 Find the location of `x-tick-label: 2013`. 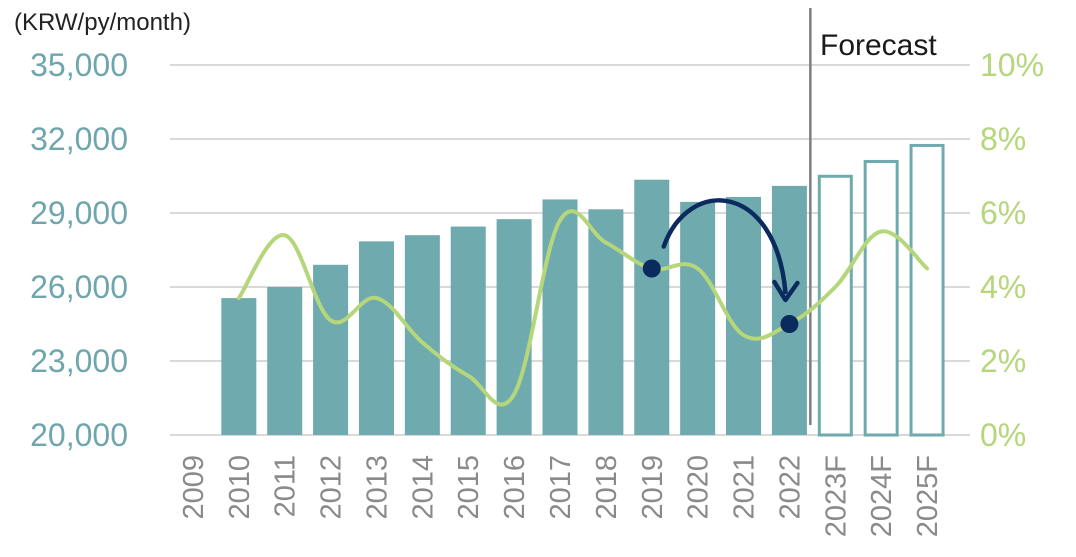

x-tick-label: 2013 is located at coordinates (377, 487).